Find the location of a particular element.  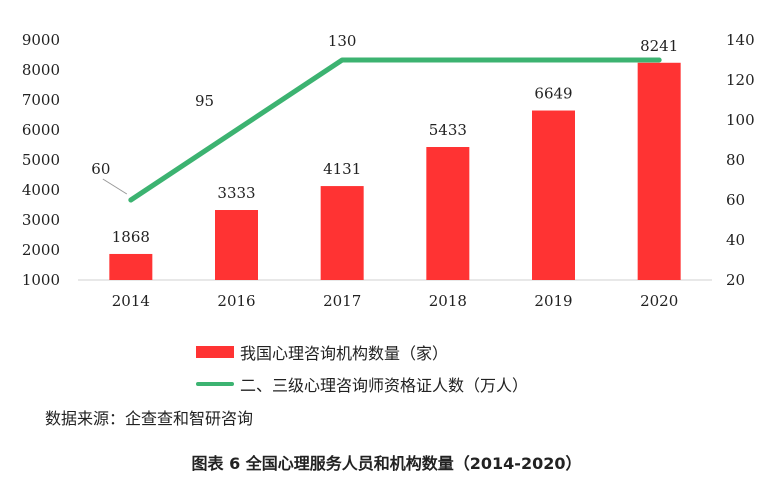

bar-data-label: 4131 is located at coordinates (342, 169).